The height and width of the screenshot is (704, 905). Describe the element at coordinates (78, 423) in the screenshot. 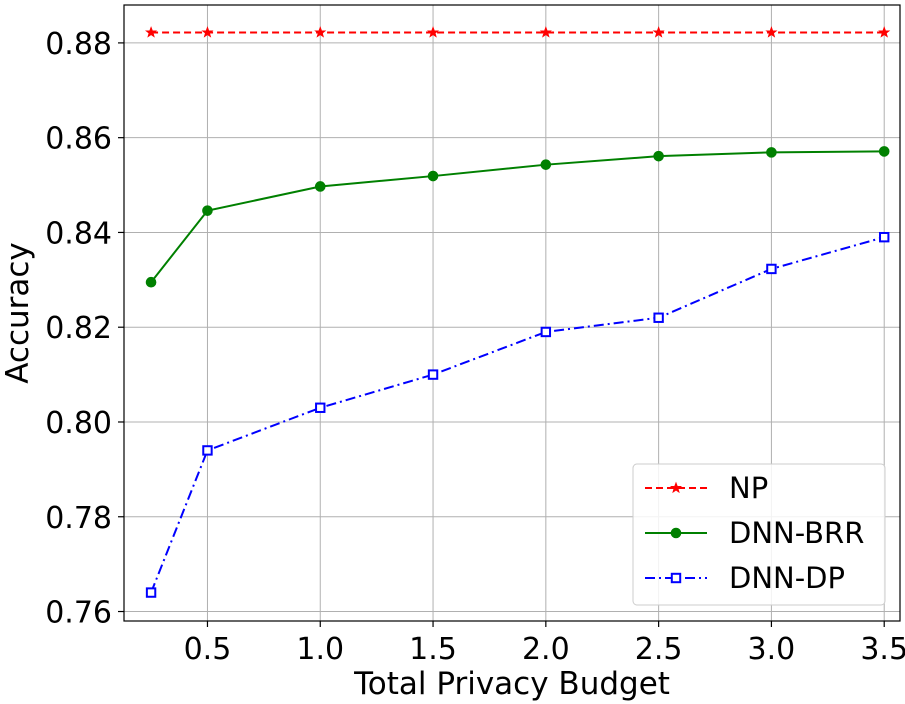

I see `y-tick-label: 0.80` at that location.